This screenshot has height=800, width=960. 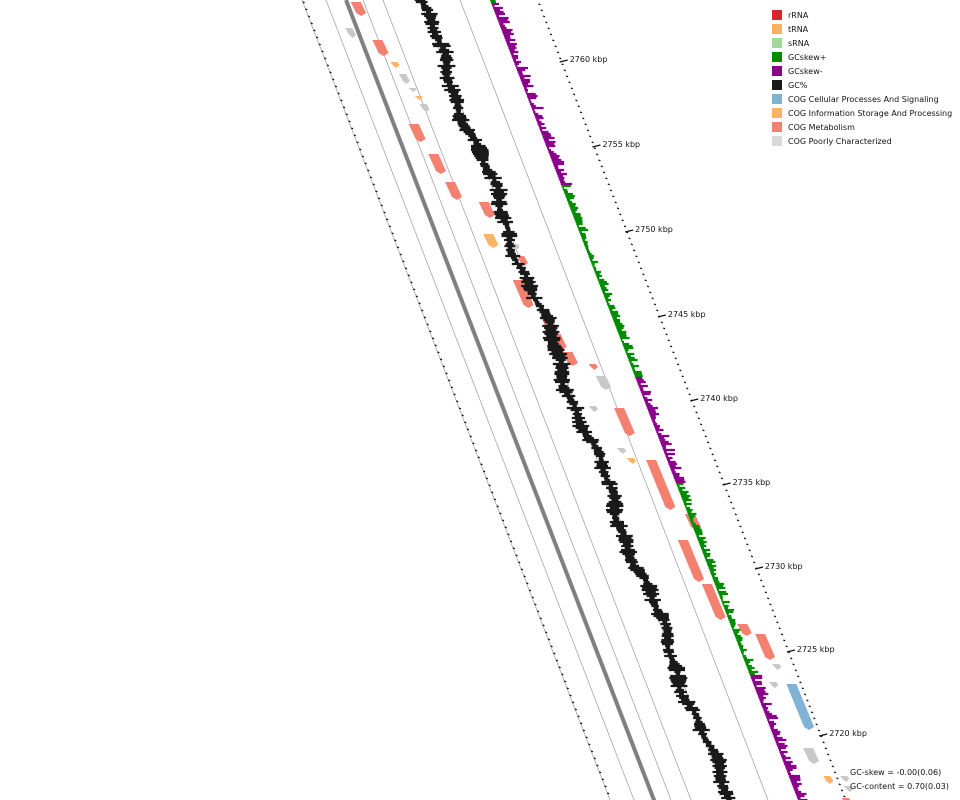 I want to click on legend-item-srna: sRNA, so click(x=862, y=43).